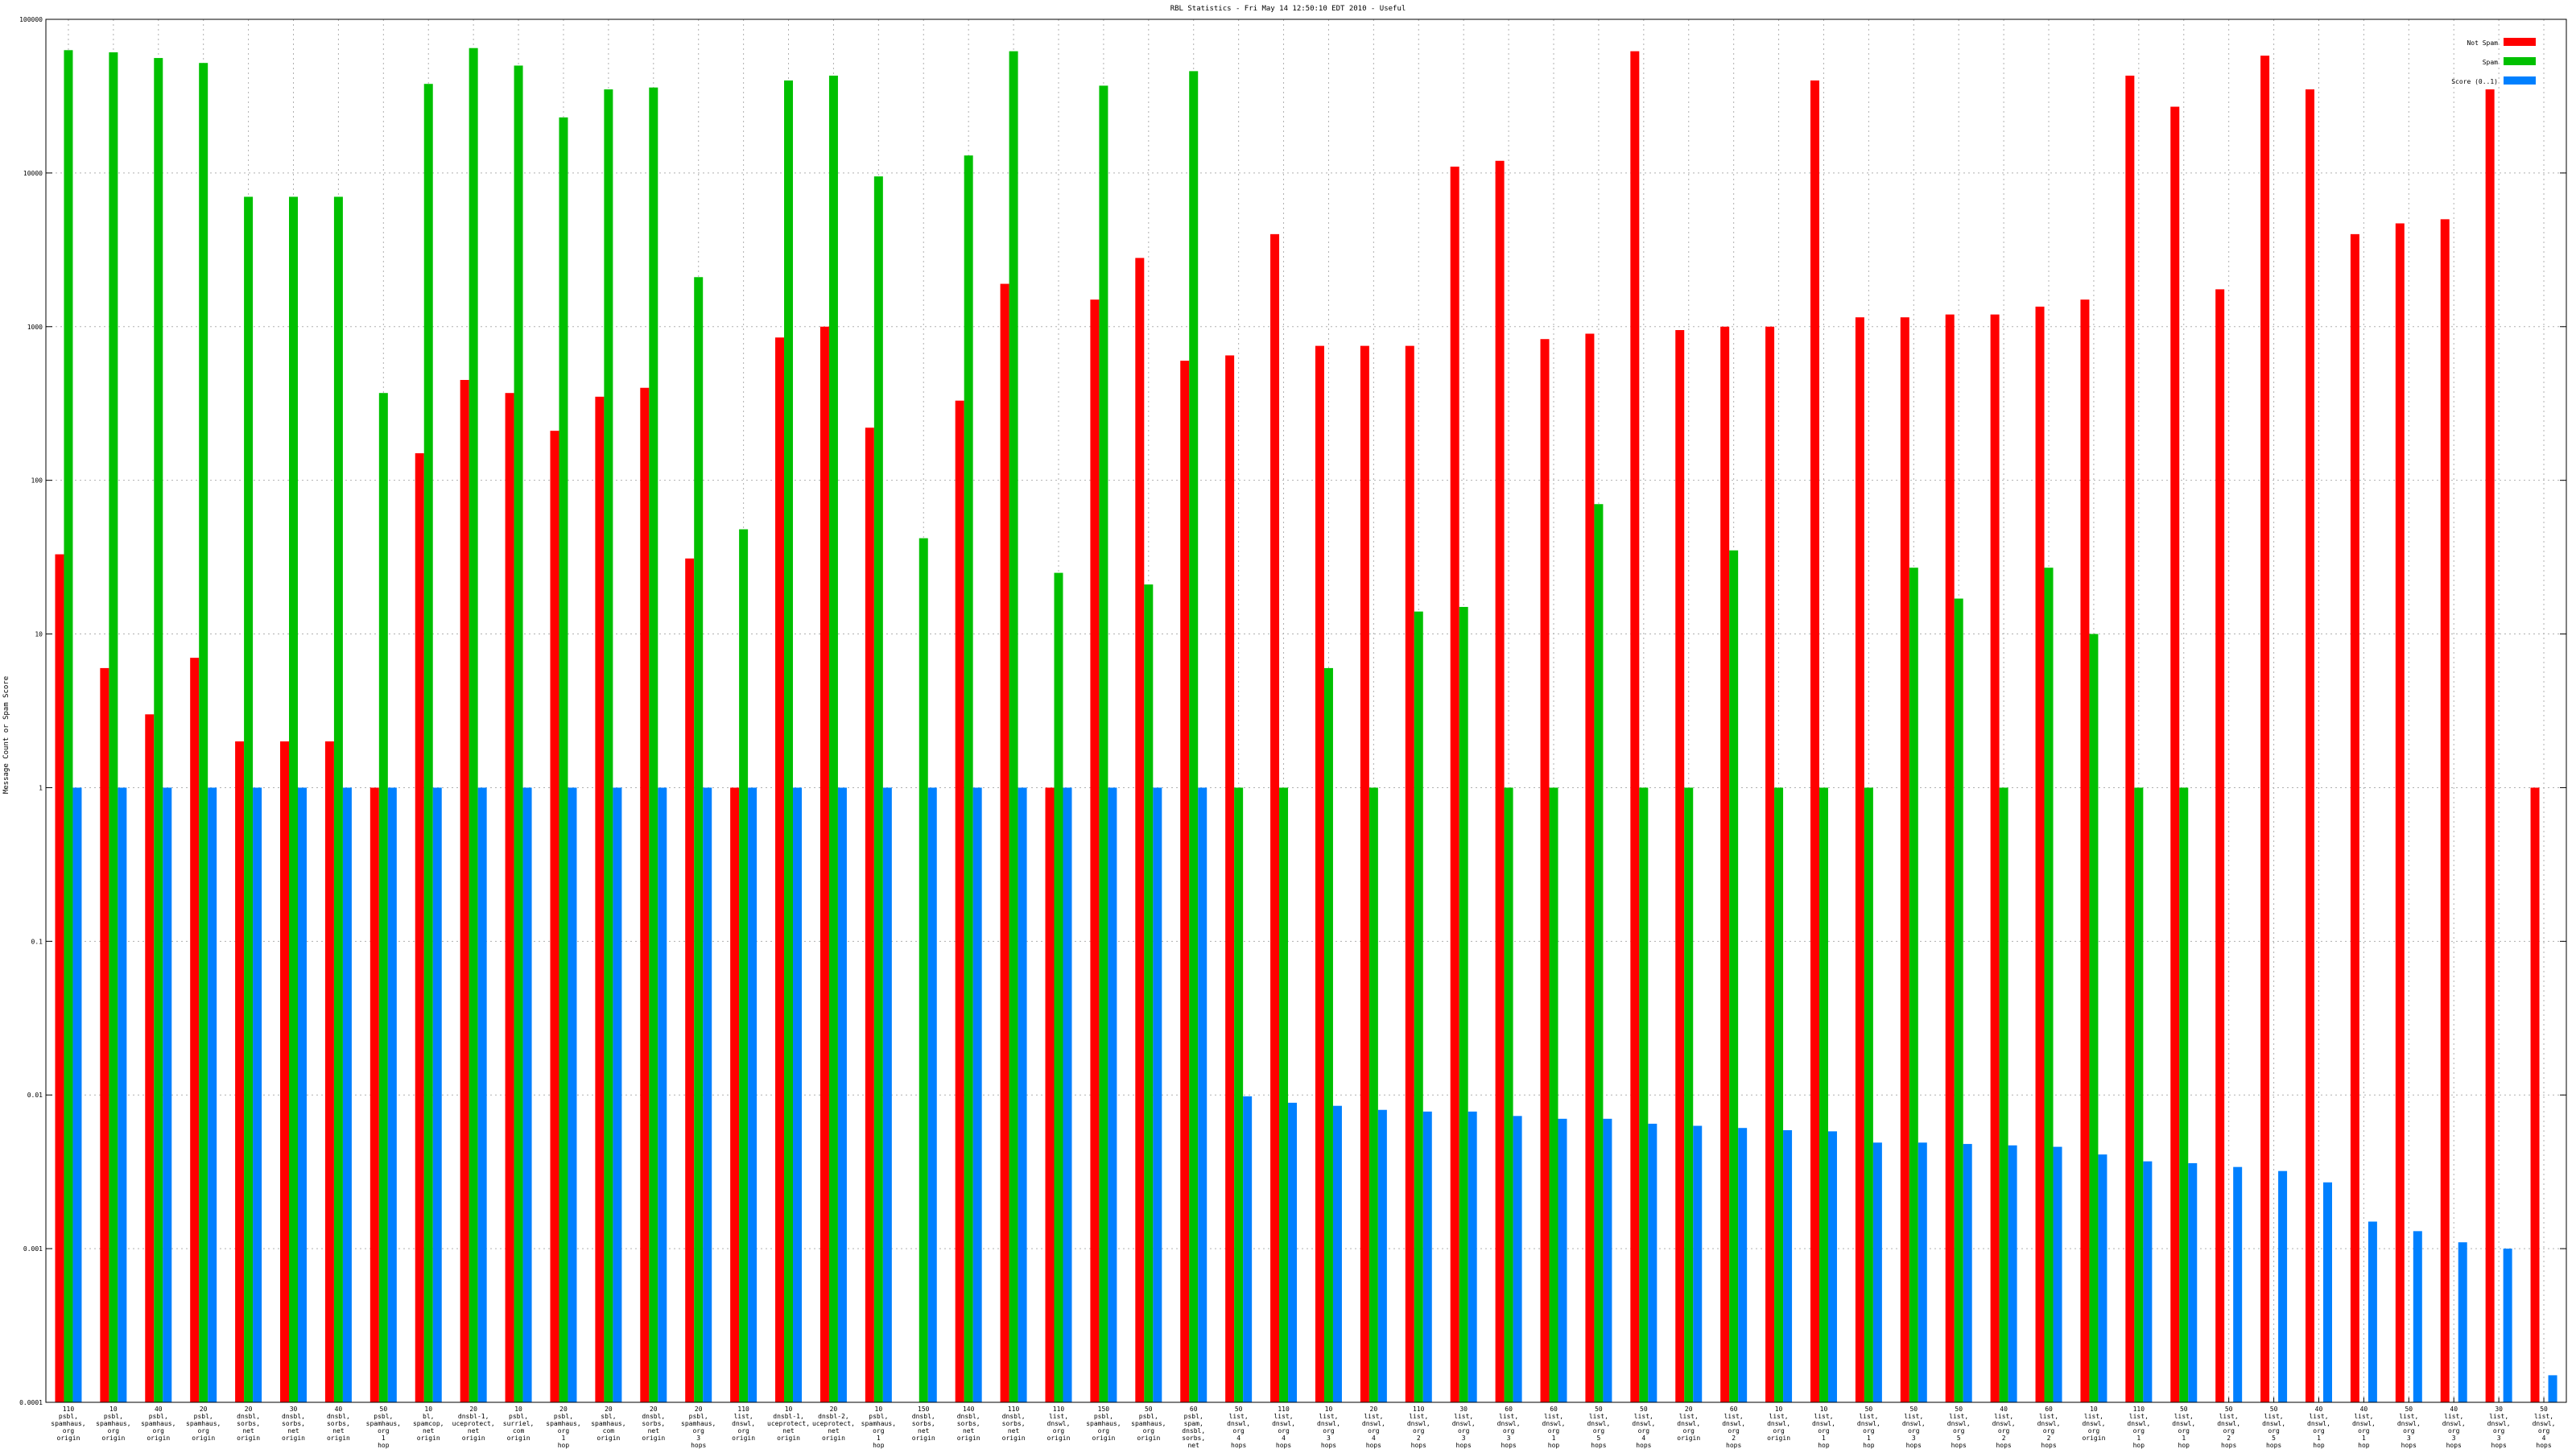  I want to click on x-tick-label: 40 dnsbl, sorbs, net origin, so click(338, 1424).